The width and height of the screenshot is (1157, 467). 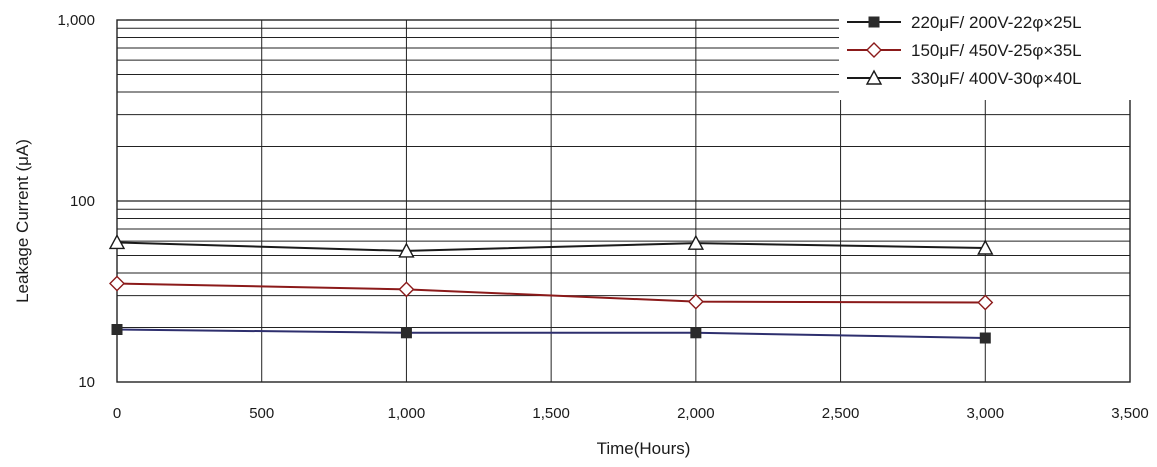 What do you see at coordinates (841, 413) in the screenshot?
I see `x-tick-label: 2,500` at bounding box center [841, 413].